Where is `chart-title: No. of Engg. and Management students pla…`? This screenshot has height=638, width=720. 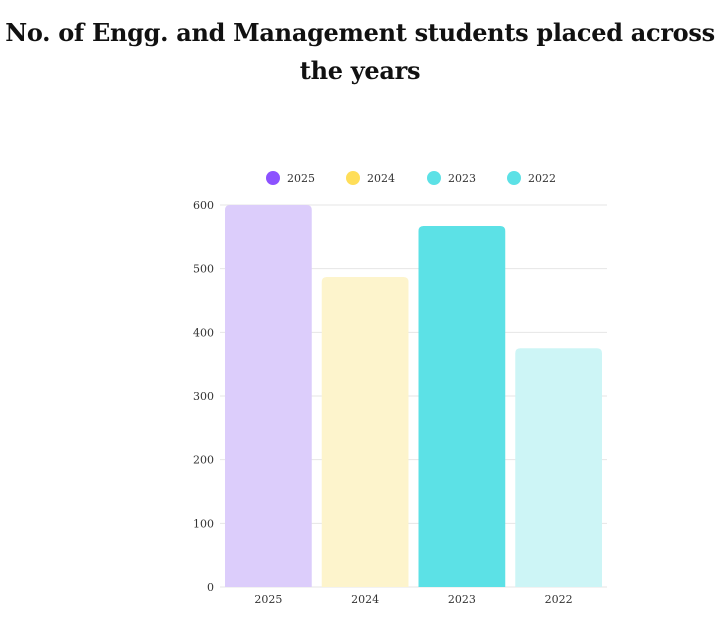
chart-title: No. of Engg. and Management students pla… is located at coordinates (360, 51).